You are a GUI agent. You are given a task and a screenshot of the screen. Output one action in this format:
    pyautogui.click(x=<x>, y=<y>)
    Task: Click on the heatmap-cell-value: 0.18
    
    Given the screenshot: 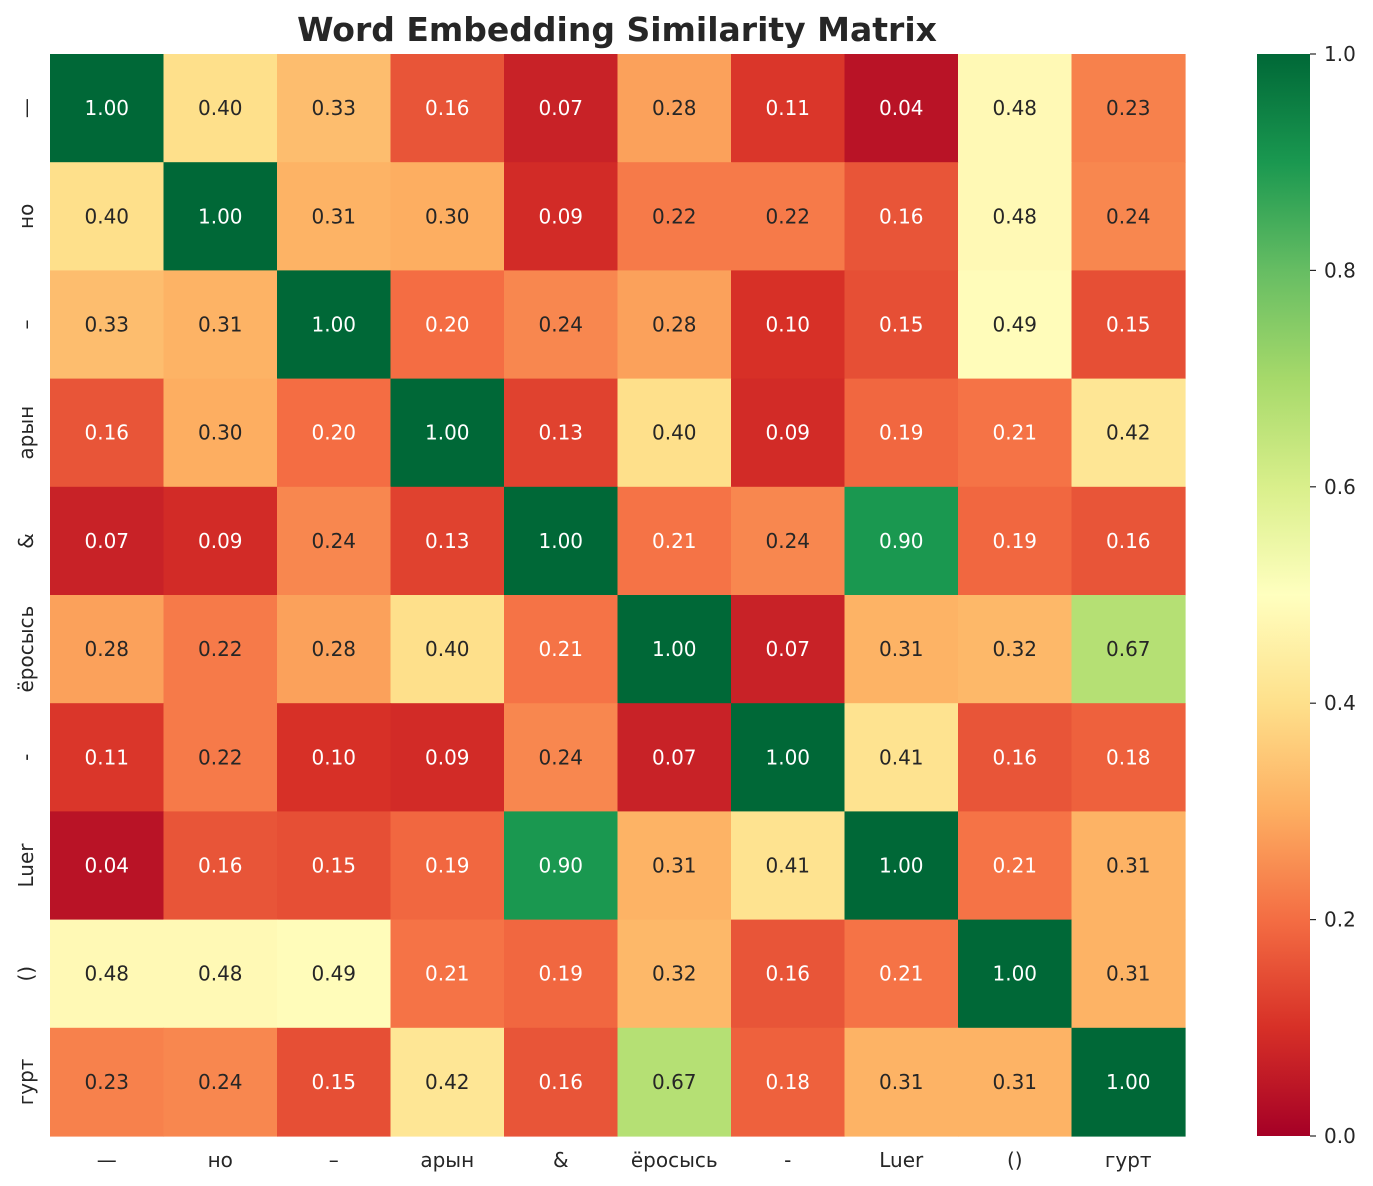 What is the action you would take?
    pyautogui.click(x=1128, y=757)
    